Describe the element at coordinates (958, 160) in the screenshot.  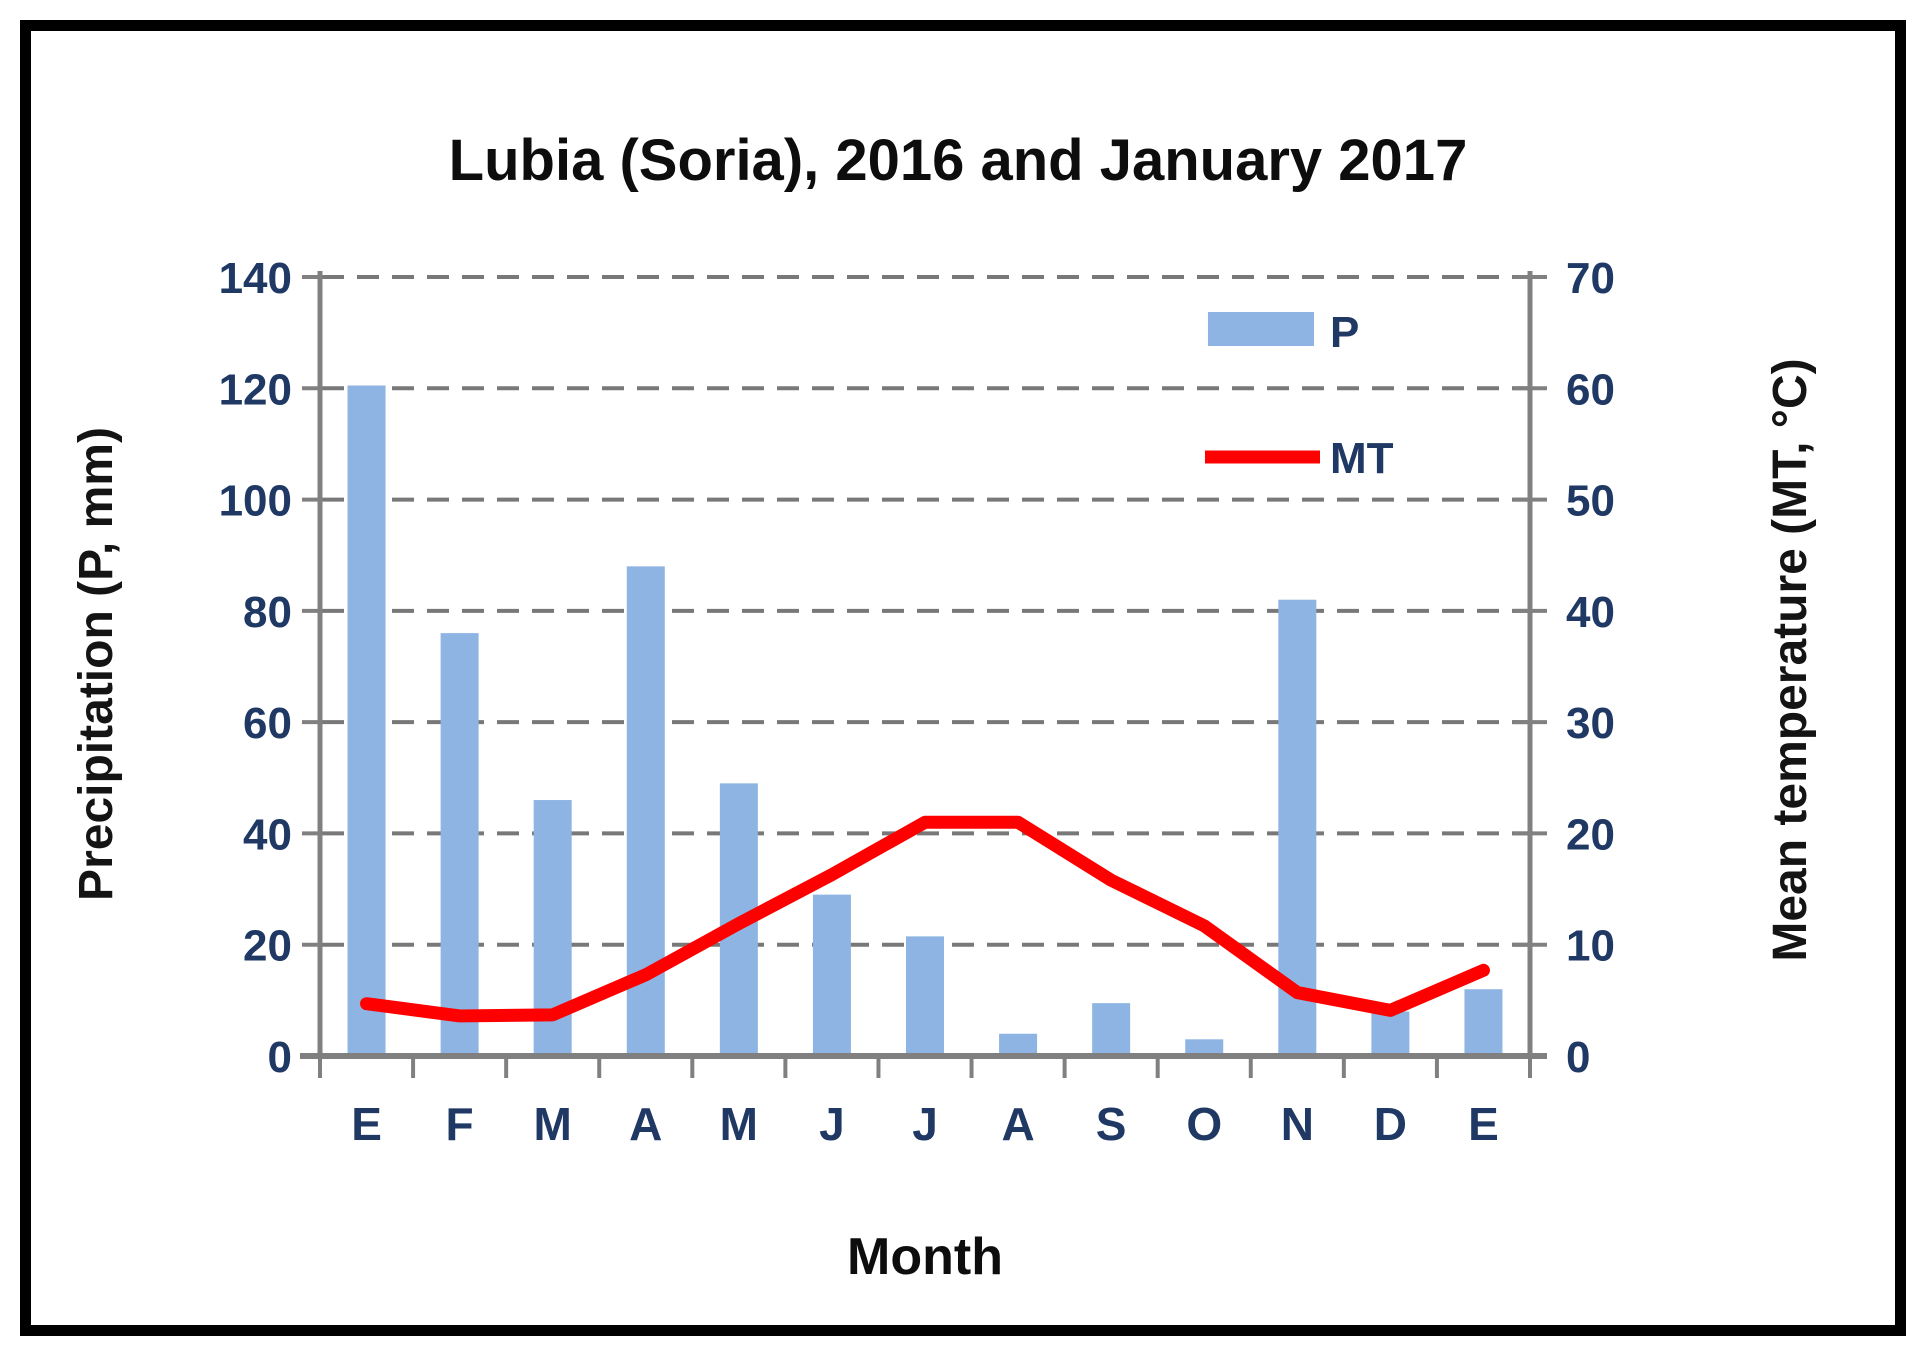
I see `chart-title: Lubia (Soria), 2016 and January 2017` at that location.